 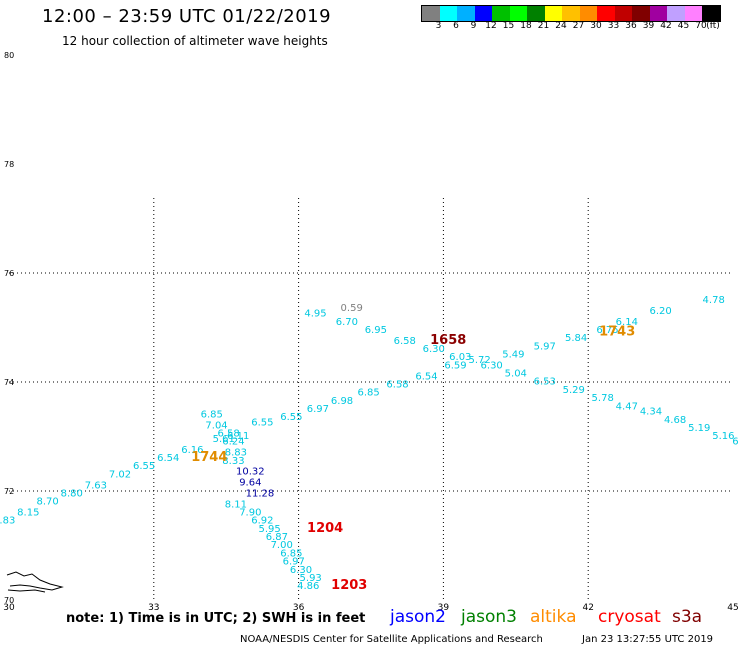 What do you see at coordinates (513, 354) in the screenshot?
I see `wave-height-reading: 5.49` at bounding box center [513, 354].